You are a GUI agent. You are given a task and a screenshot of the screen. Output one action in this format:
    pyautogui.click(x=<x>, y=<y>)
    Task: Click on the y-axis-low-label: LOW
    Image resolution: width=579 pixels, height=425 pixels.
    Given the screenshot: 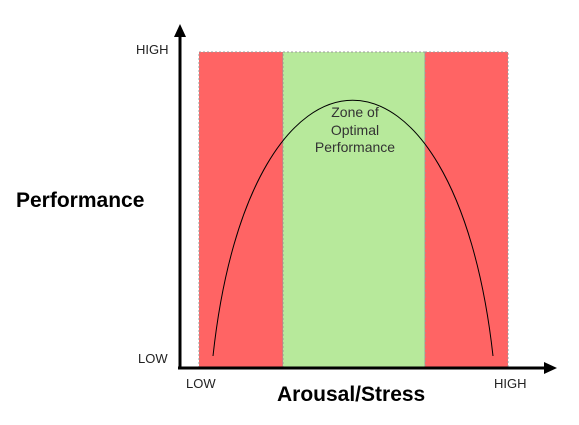 What is the action you would take?
    pyautogui.click(x=153, y=358)
    